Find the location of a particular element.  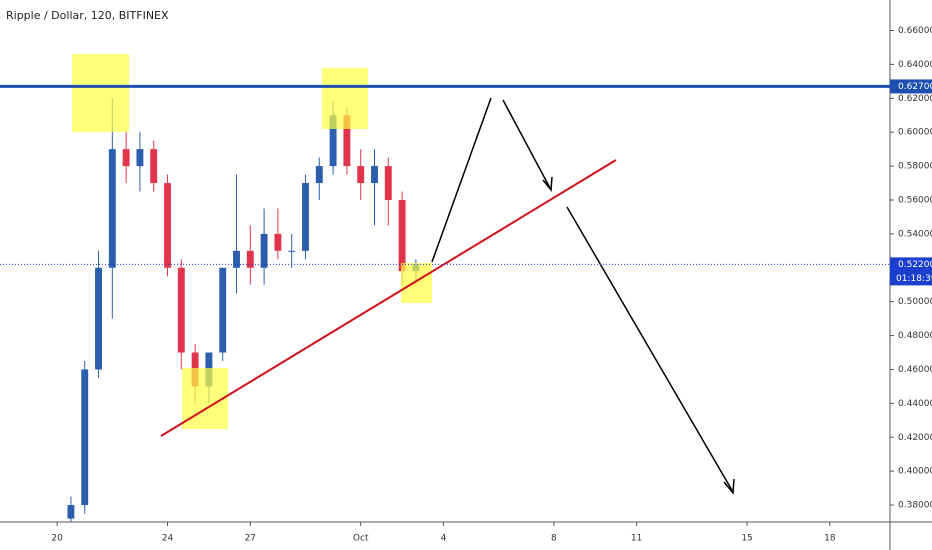

y-tick-label: 0.50000 is located at coordinates (915, 302).